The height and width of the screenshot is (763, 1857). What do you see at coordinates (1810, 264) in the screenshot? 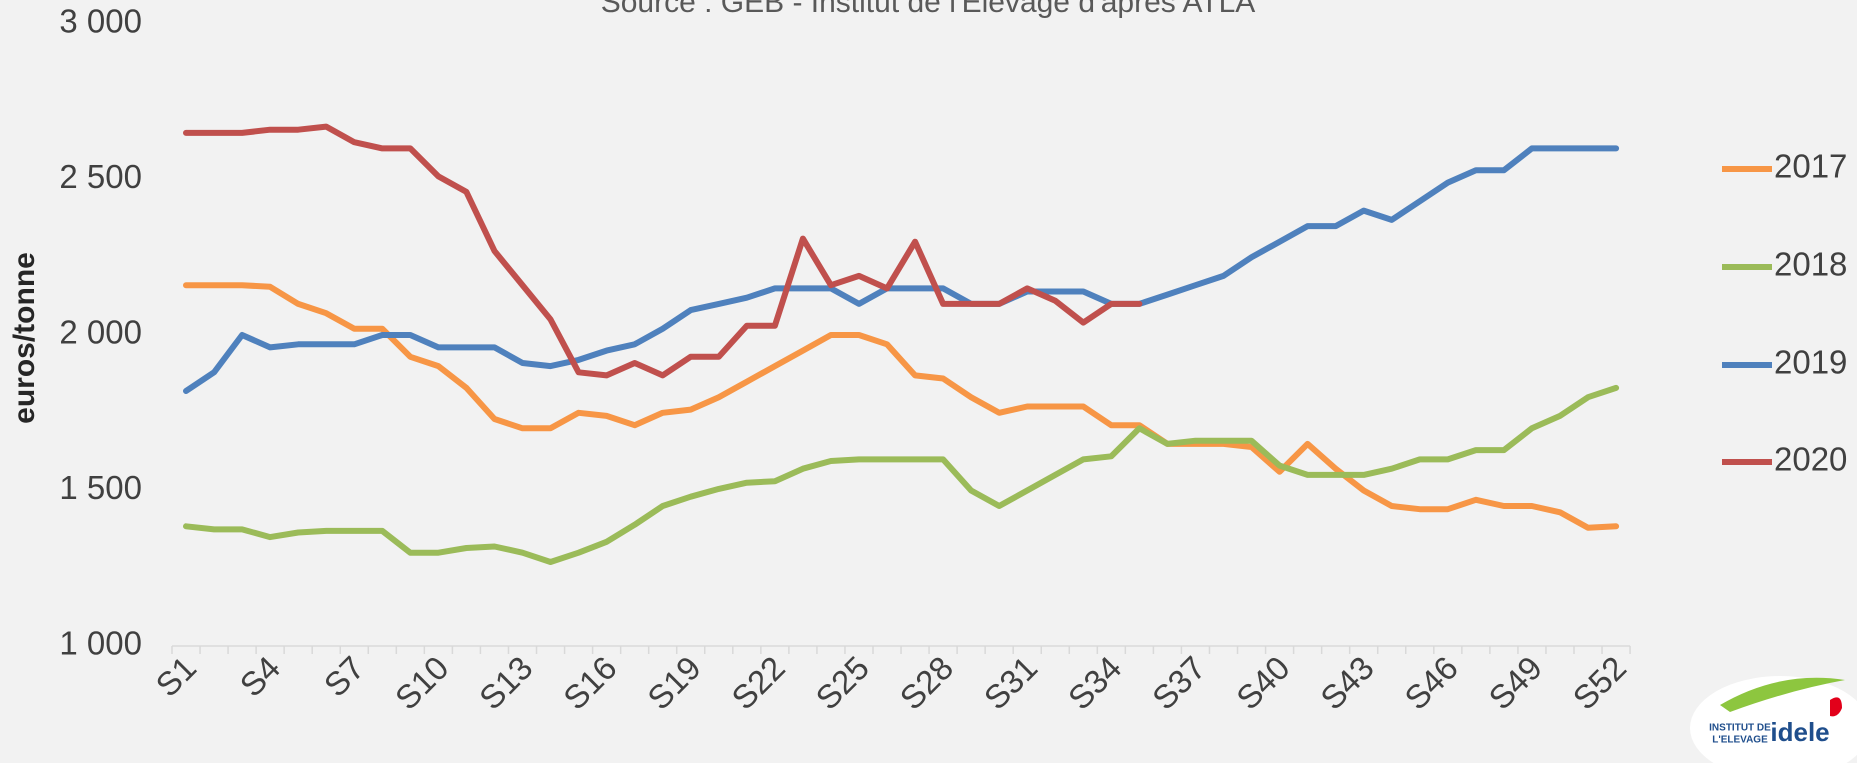
I see `legend-label: 2018` at bounding box center [1810, 264].